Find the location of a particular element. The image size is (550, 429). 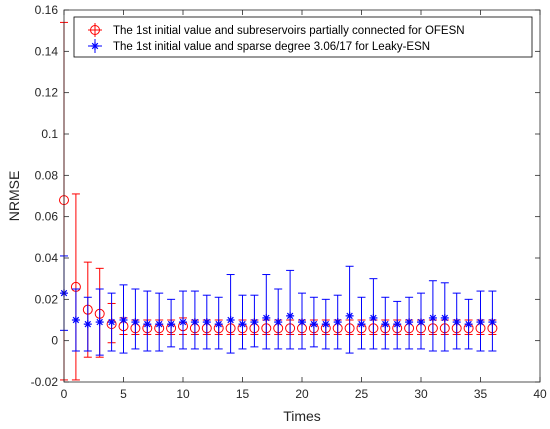

legend-marker-ofesn is located at coordinates (95, 30).